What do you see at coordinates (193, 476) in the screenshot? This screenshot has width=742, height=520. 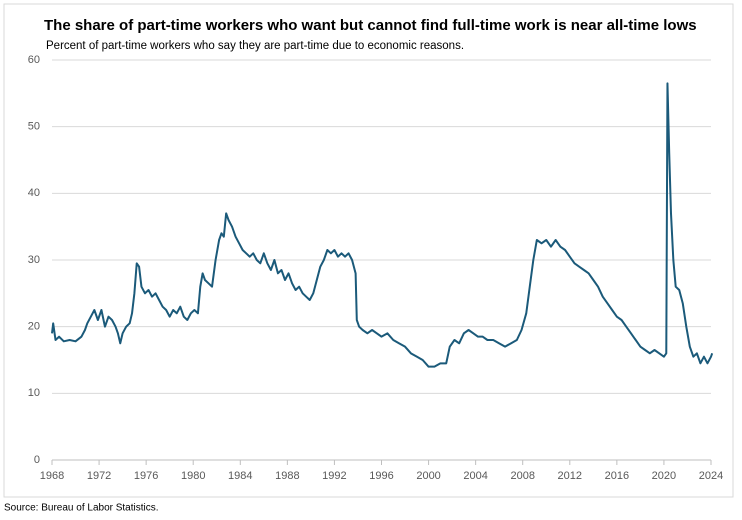 I see `x-tick-label: 1980` at bounding box center [193, 476].